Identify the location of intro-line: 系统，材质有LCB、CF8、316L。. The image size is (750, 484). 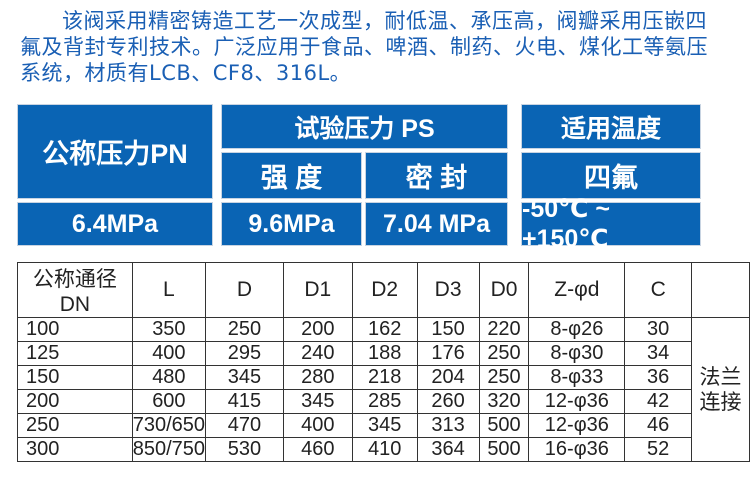
(186, 73).